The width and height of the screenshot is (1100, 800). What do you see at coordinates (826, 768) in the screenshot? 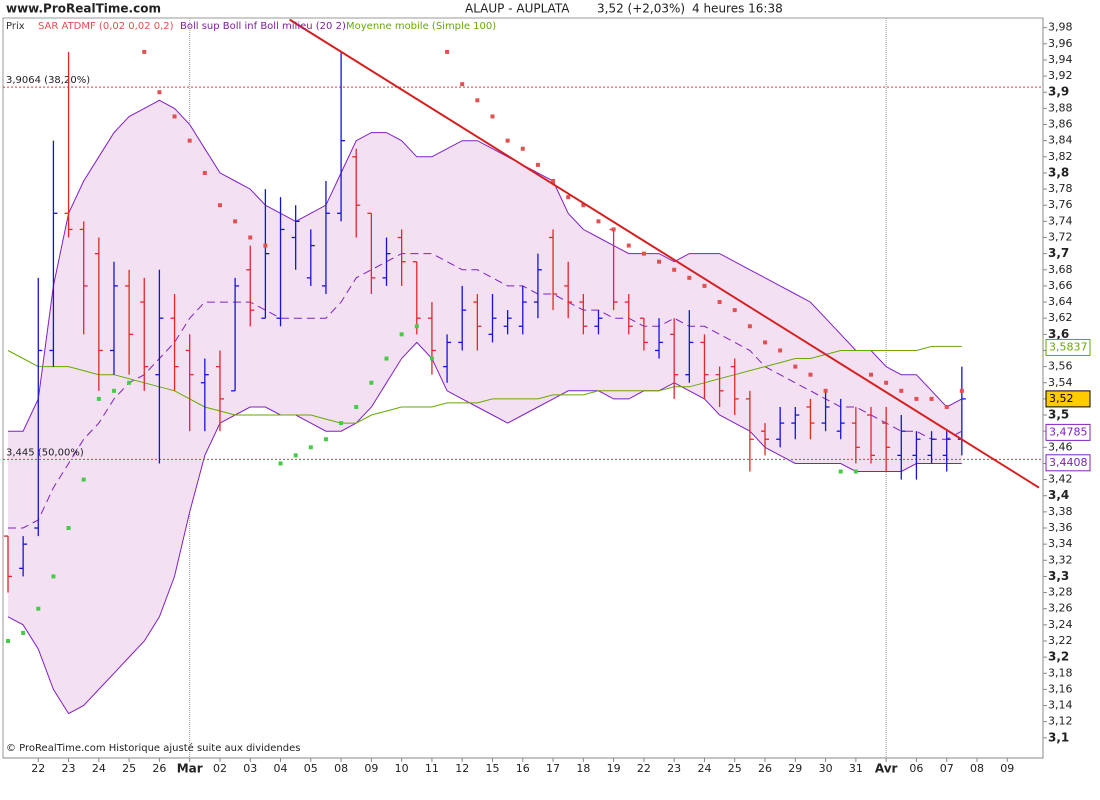
I see `x-tick-label: 30` at bounding box center [826, 768].